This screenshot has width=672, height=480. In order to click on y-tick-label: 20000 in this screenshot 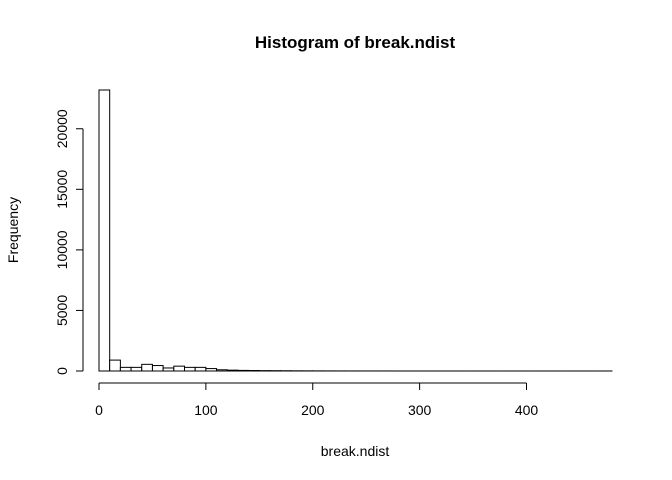, I will do `click(62, 128)`.